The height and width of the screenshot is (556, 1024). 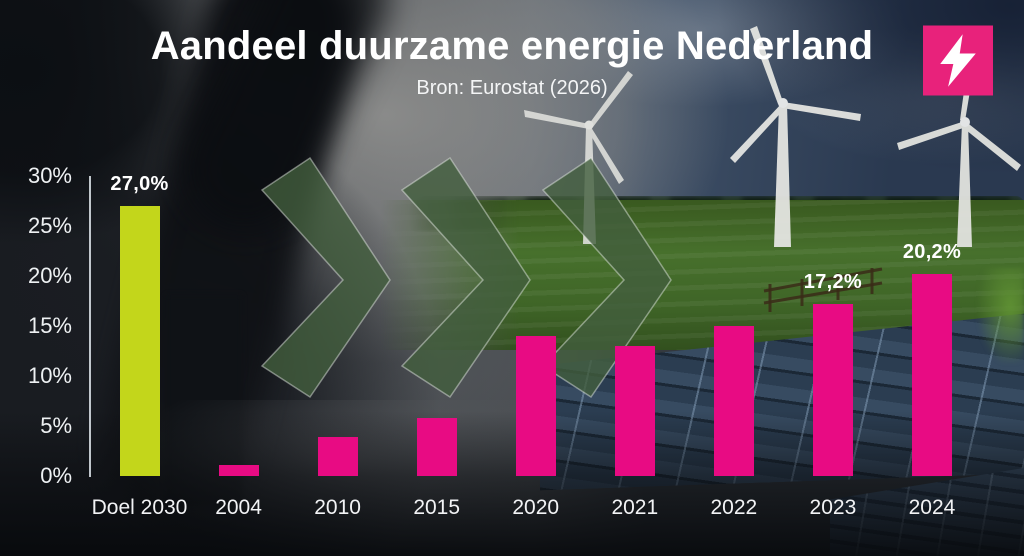 I want to click on y-axis-tick-label: 0%, so click(x=56, y=475).